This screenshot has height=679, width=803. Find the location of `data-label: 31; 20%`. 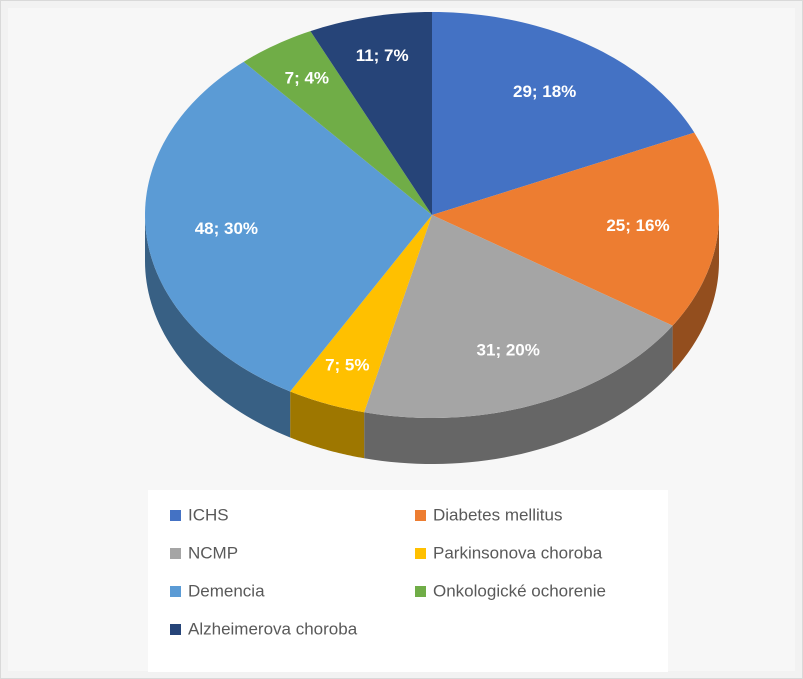

data-label: 31; 20% is located at coordinates (508, 349).